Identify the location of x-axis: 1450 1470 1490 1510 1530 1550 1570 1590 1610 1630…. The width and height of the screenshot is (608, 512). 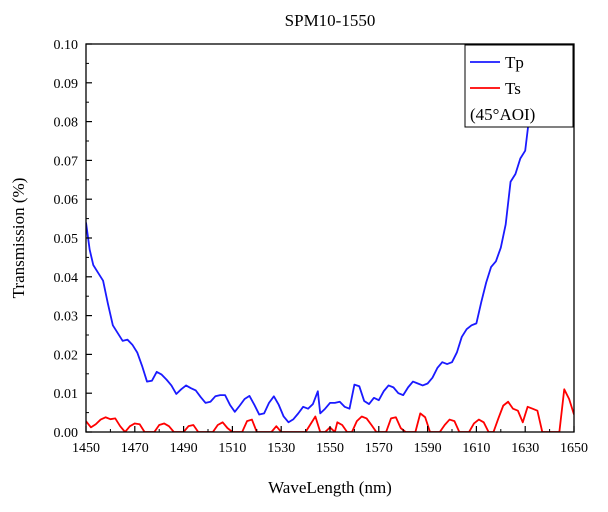
(330, 441).